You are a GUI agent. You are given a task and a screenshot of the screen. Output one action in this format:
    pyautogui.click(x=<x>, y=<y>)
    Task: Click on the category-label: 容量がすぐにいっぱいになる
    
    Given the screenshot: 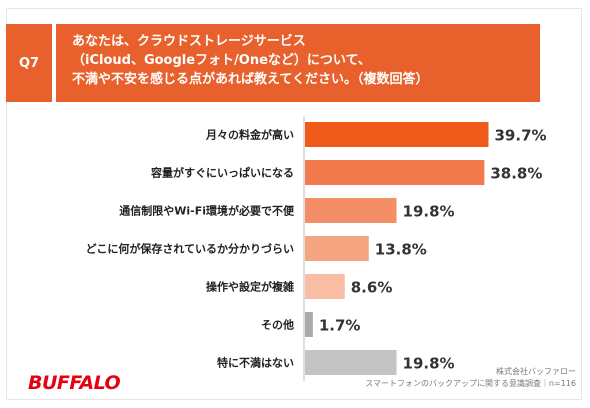 What is the action you would take?
    pyautogui.click(x=222, y=173)
    